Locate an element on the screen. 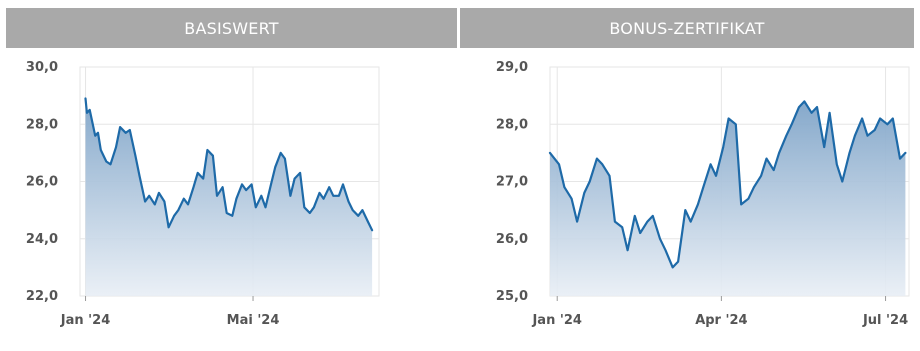 This screenshot has width=920, height=351. y-tick-label-basiswert: 26,0 is located at coordinates (42, 182).